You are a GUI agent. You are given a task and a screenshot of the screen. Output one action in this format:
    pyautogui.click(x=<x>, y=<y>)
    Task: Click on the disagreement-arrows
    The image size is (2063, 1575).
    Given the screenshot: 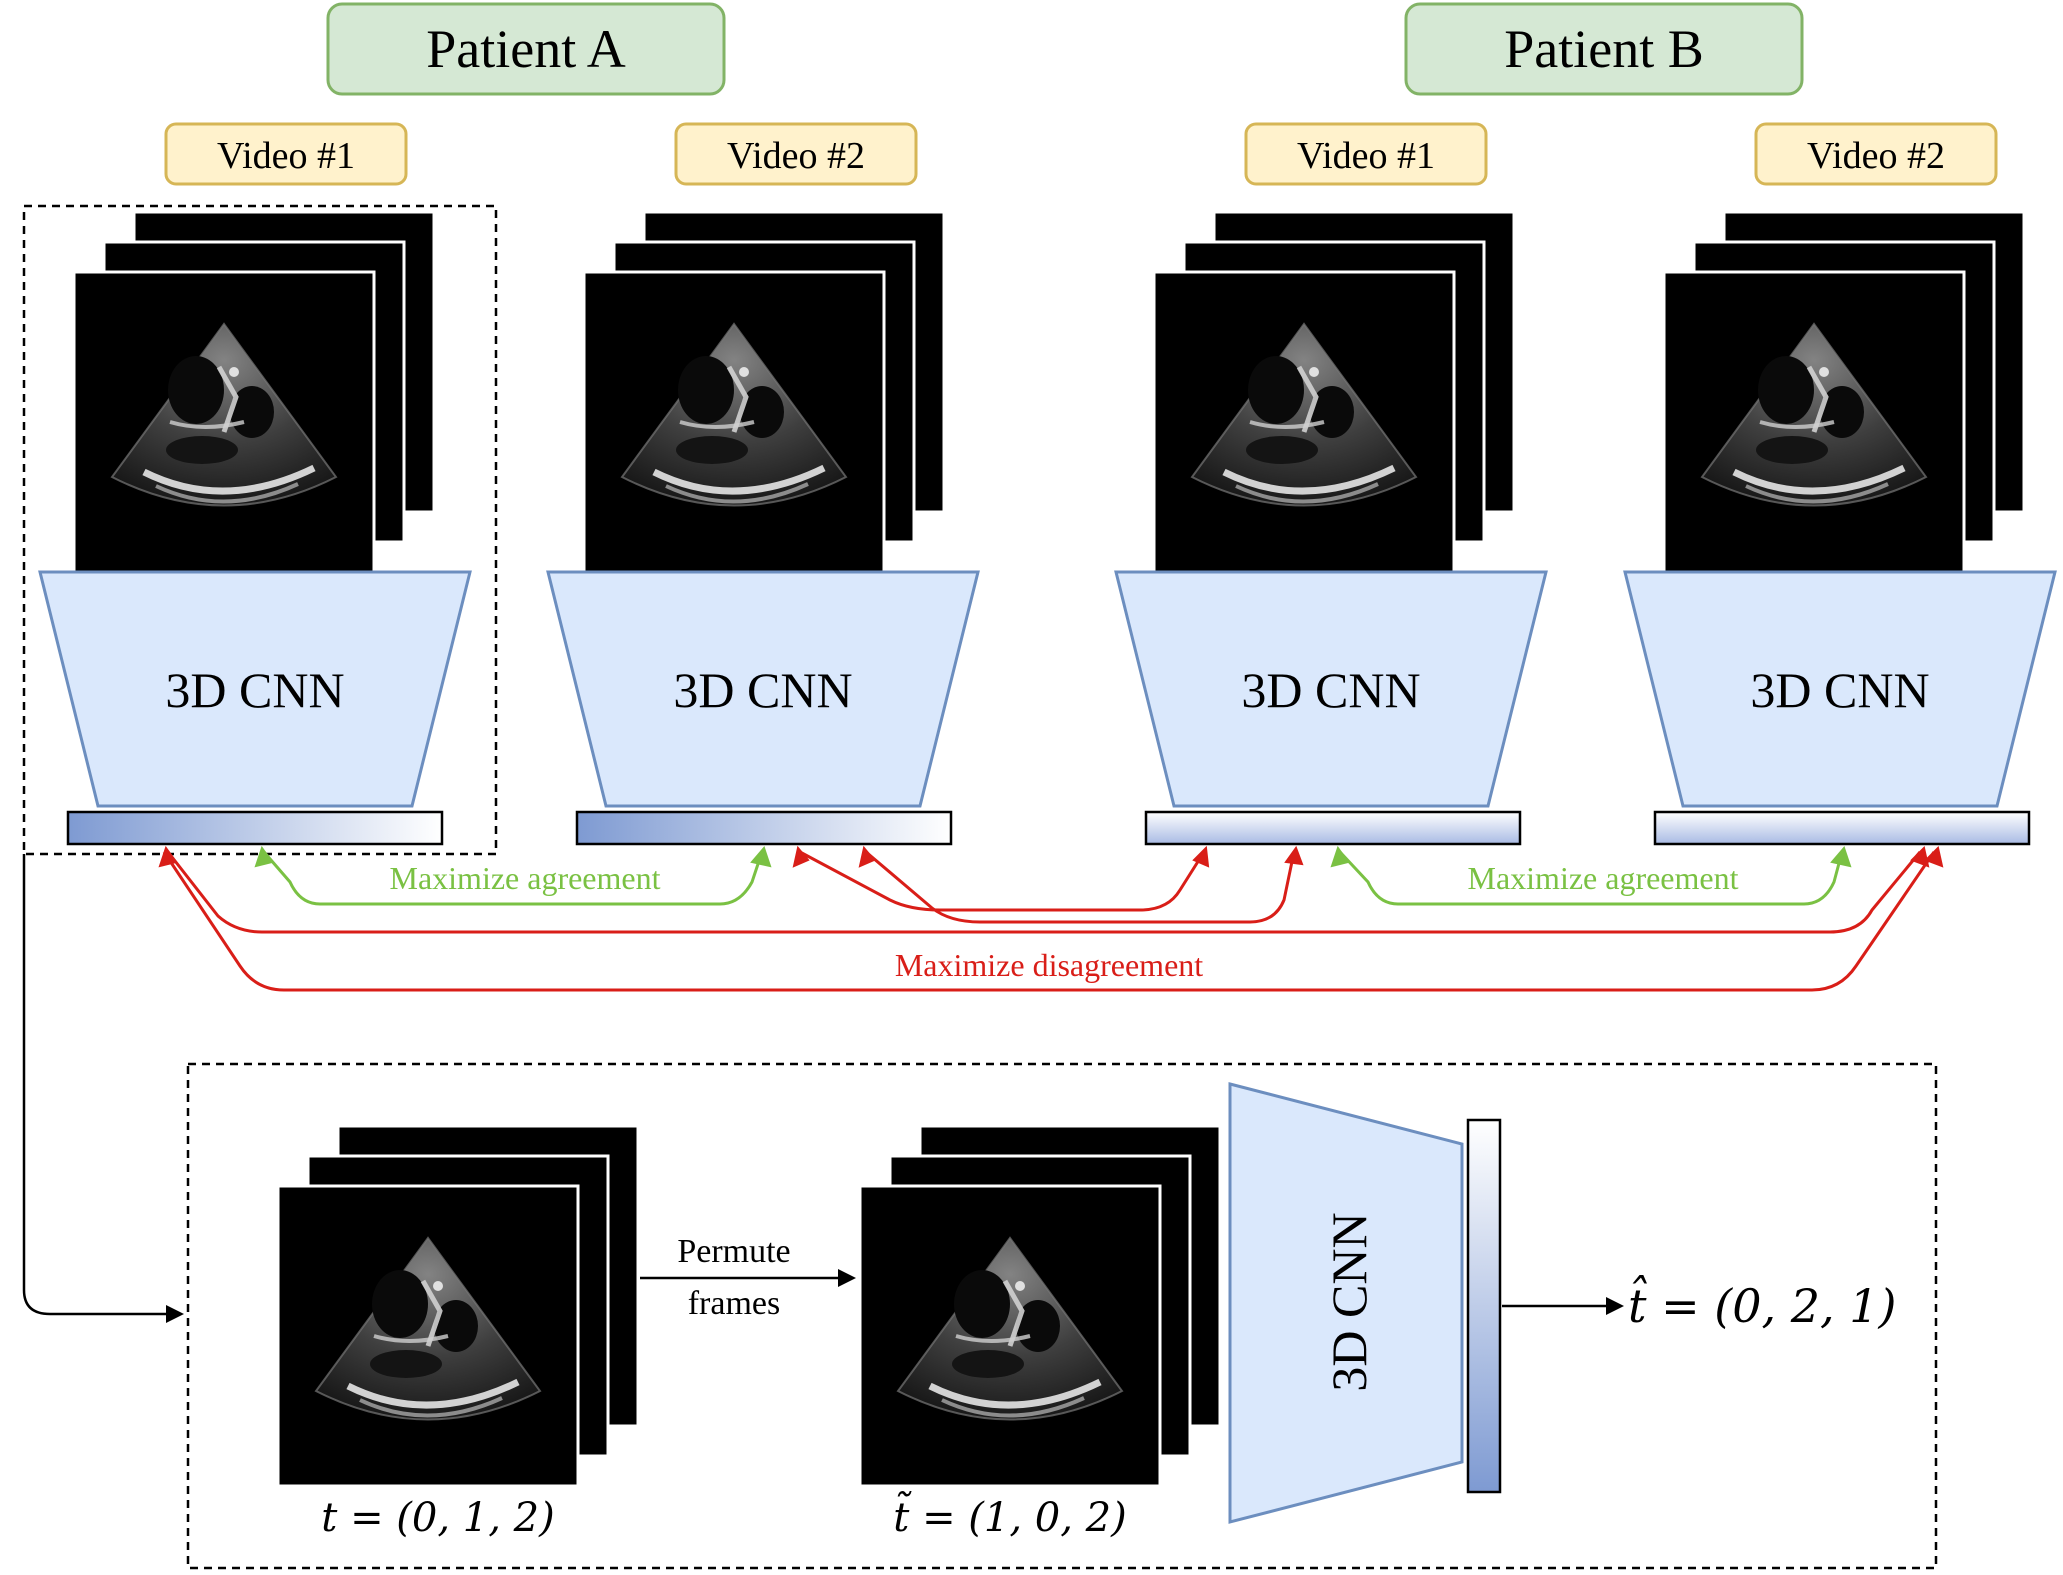 What is the action you would take?
    pyautogui.click(x=1049, y=921)
    